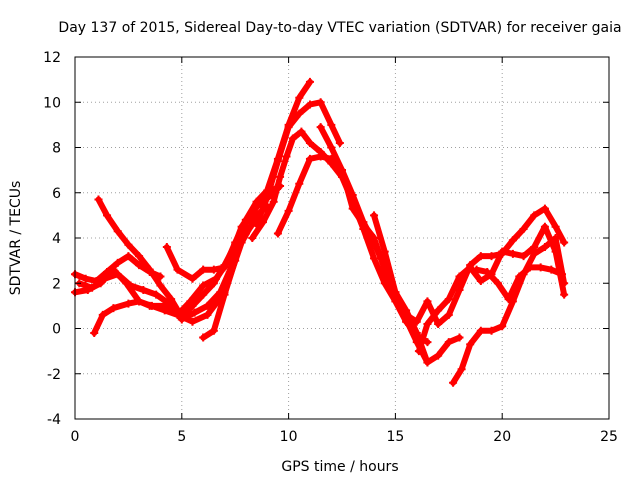  I want to click on y-axis-label: SDTVAR / TECUs, so click(16, 238).